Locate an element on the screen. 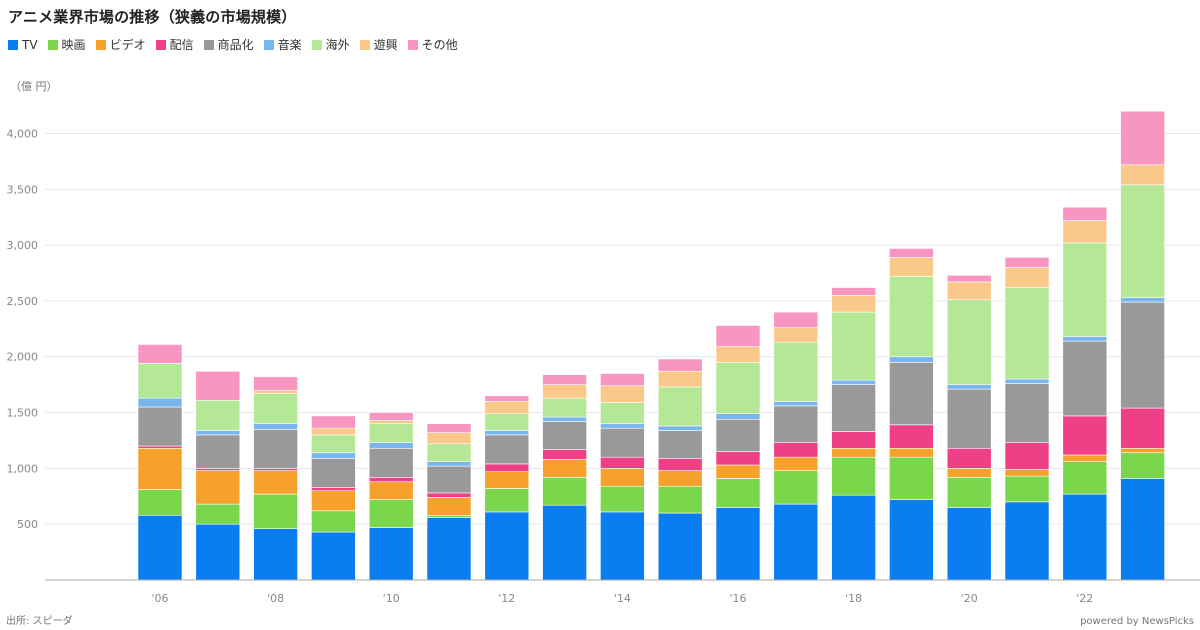 The width and height of the screenshot is (1200, 630). legend-label: 音楽 is located at coordinates (289, 45).